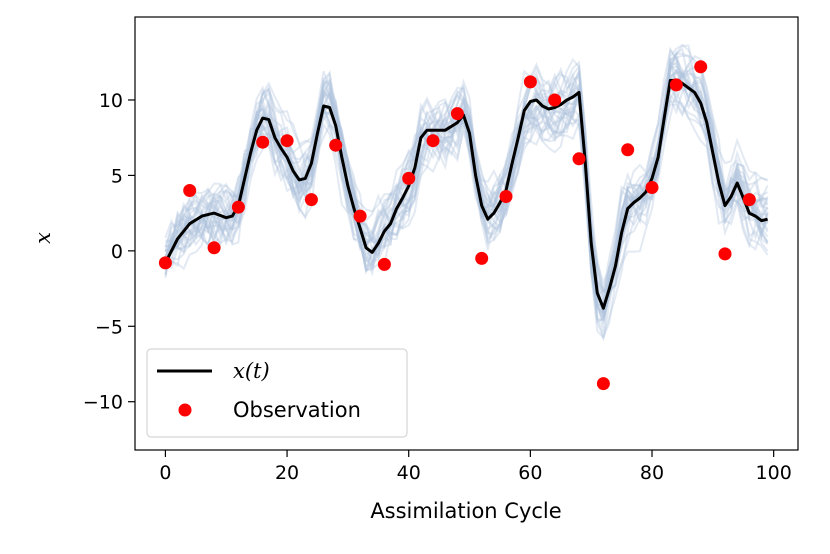 This screenshot has height=554, width=830. I want to click on legend: x(t) Observation, so click(277, 393).